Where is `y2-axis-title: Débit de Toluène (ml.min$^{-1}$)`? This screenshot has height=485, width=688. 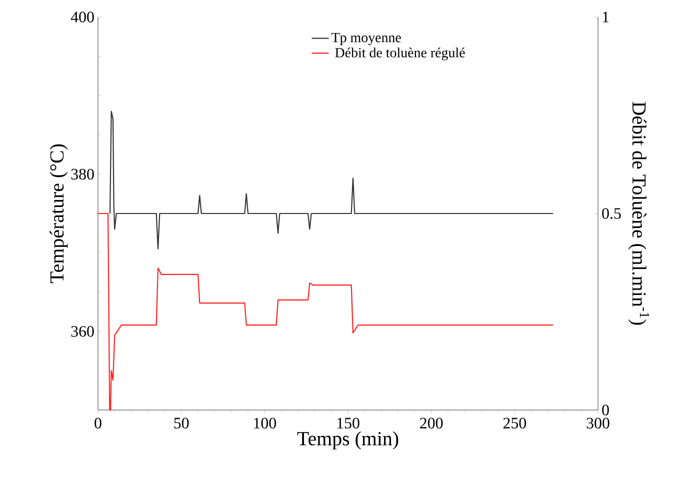
y2-axis-title: Débit de Toluène (ml.min$^{-1}$) is located at coordinates (639, 213).